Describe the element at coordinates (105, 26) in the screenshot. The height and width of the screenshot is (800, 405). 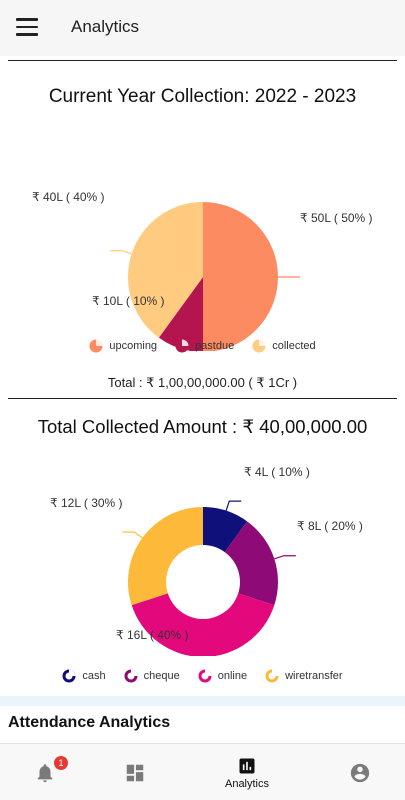
I see `page-title: Analytics` at that location.